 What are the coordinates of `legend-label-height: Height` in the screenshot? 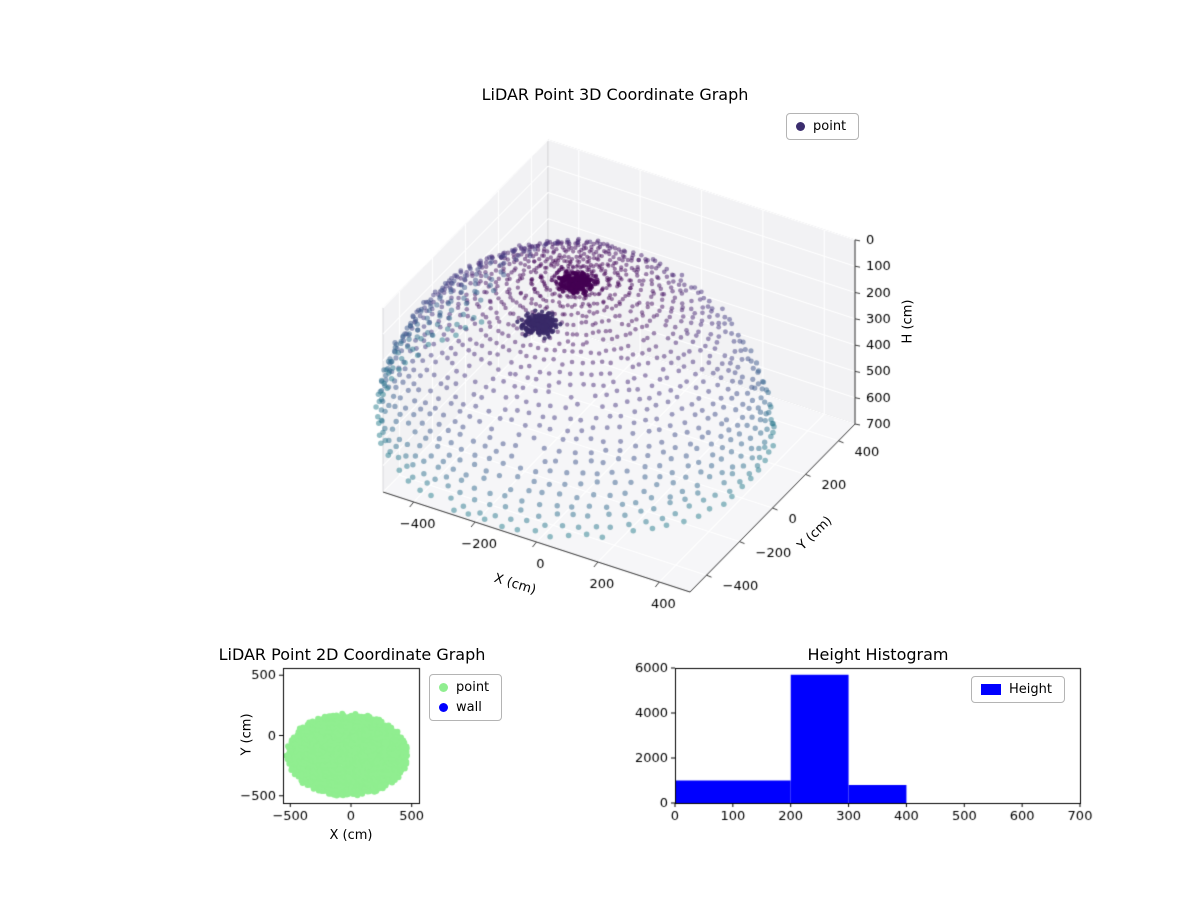 It's located at (1030, 689).